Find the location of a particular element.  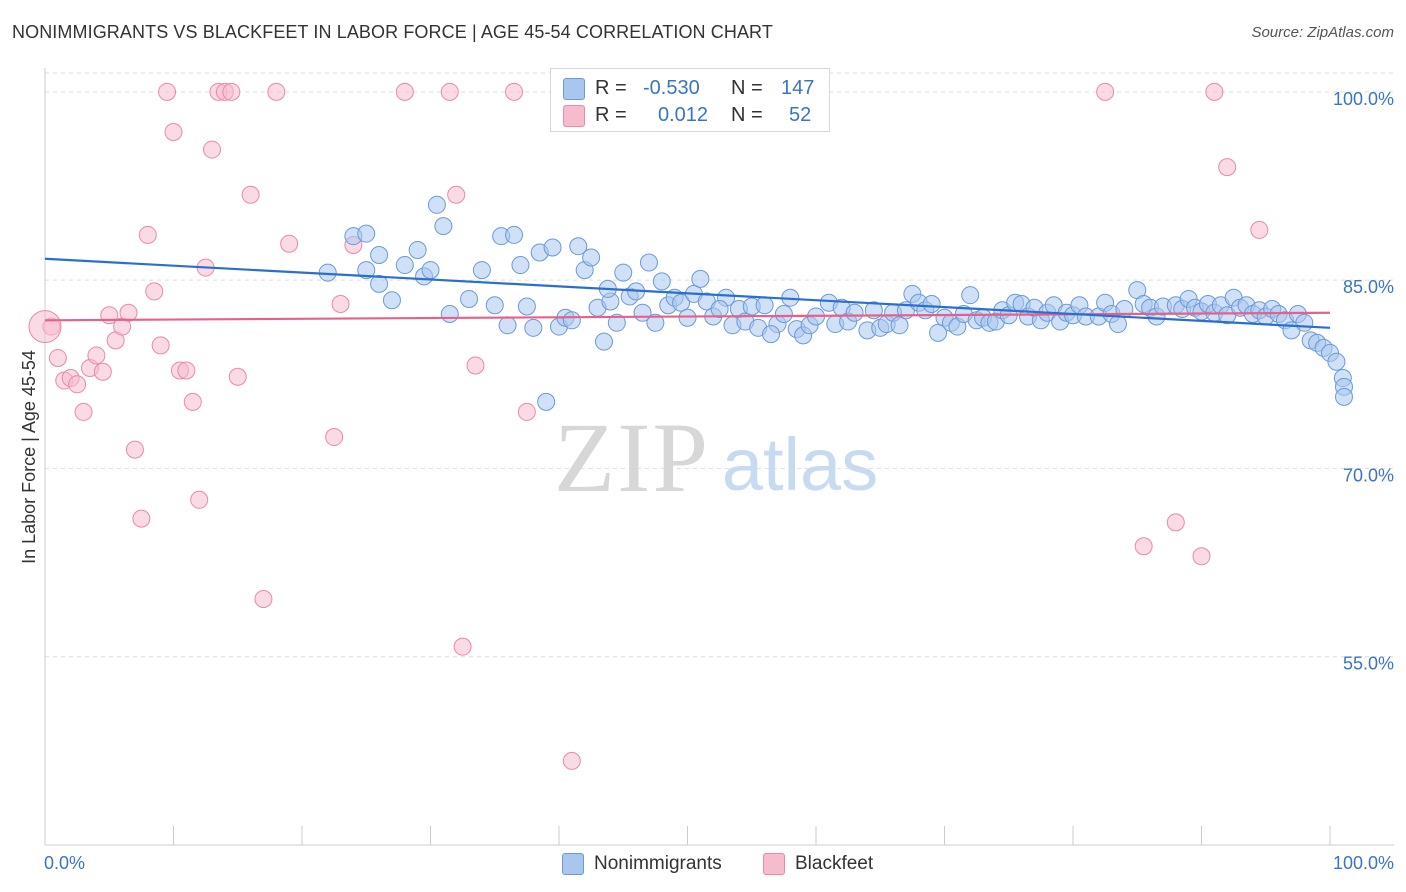

legend-row-blackfeet: R = 0.012 N = 52 is located at coordinates (693, 115).